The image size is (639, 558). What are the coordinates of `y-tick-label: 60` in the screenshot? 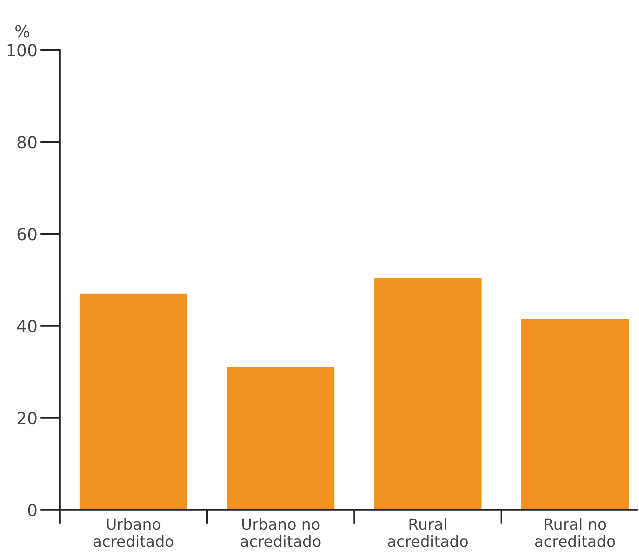 It's located at (27, 234).